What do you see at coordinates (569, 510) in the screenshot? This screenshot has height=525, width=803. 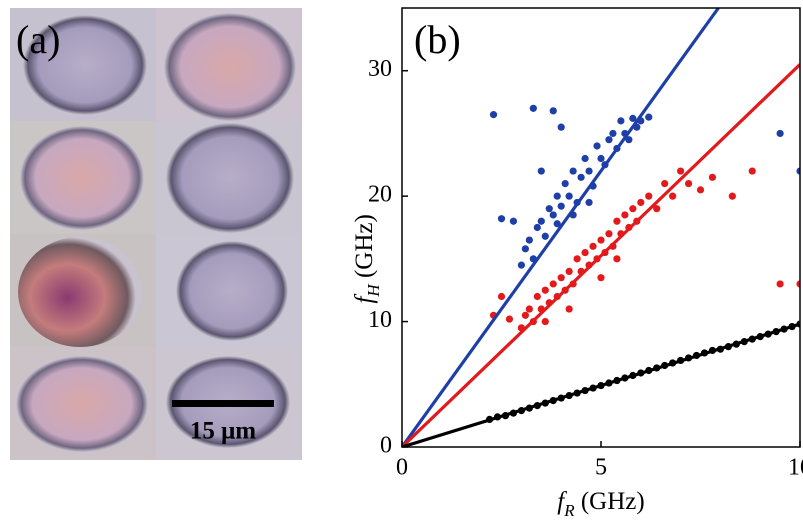 I see `x-axis-label-subscript: R` at bounding box center [569, 510].